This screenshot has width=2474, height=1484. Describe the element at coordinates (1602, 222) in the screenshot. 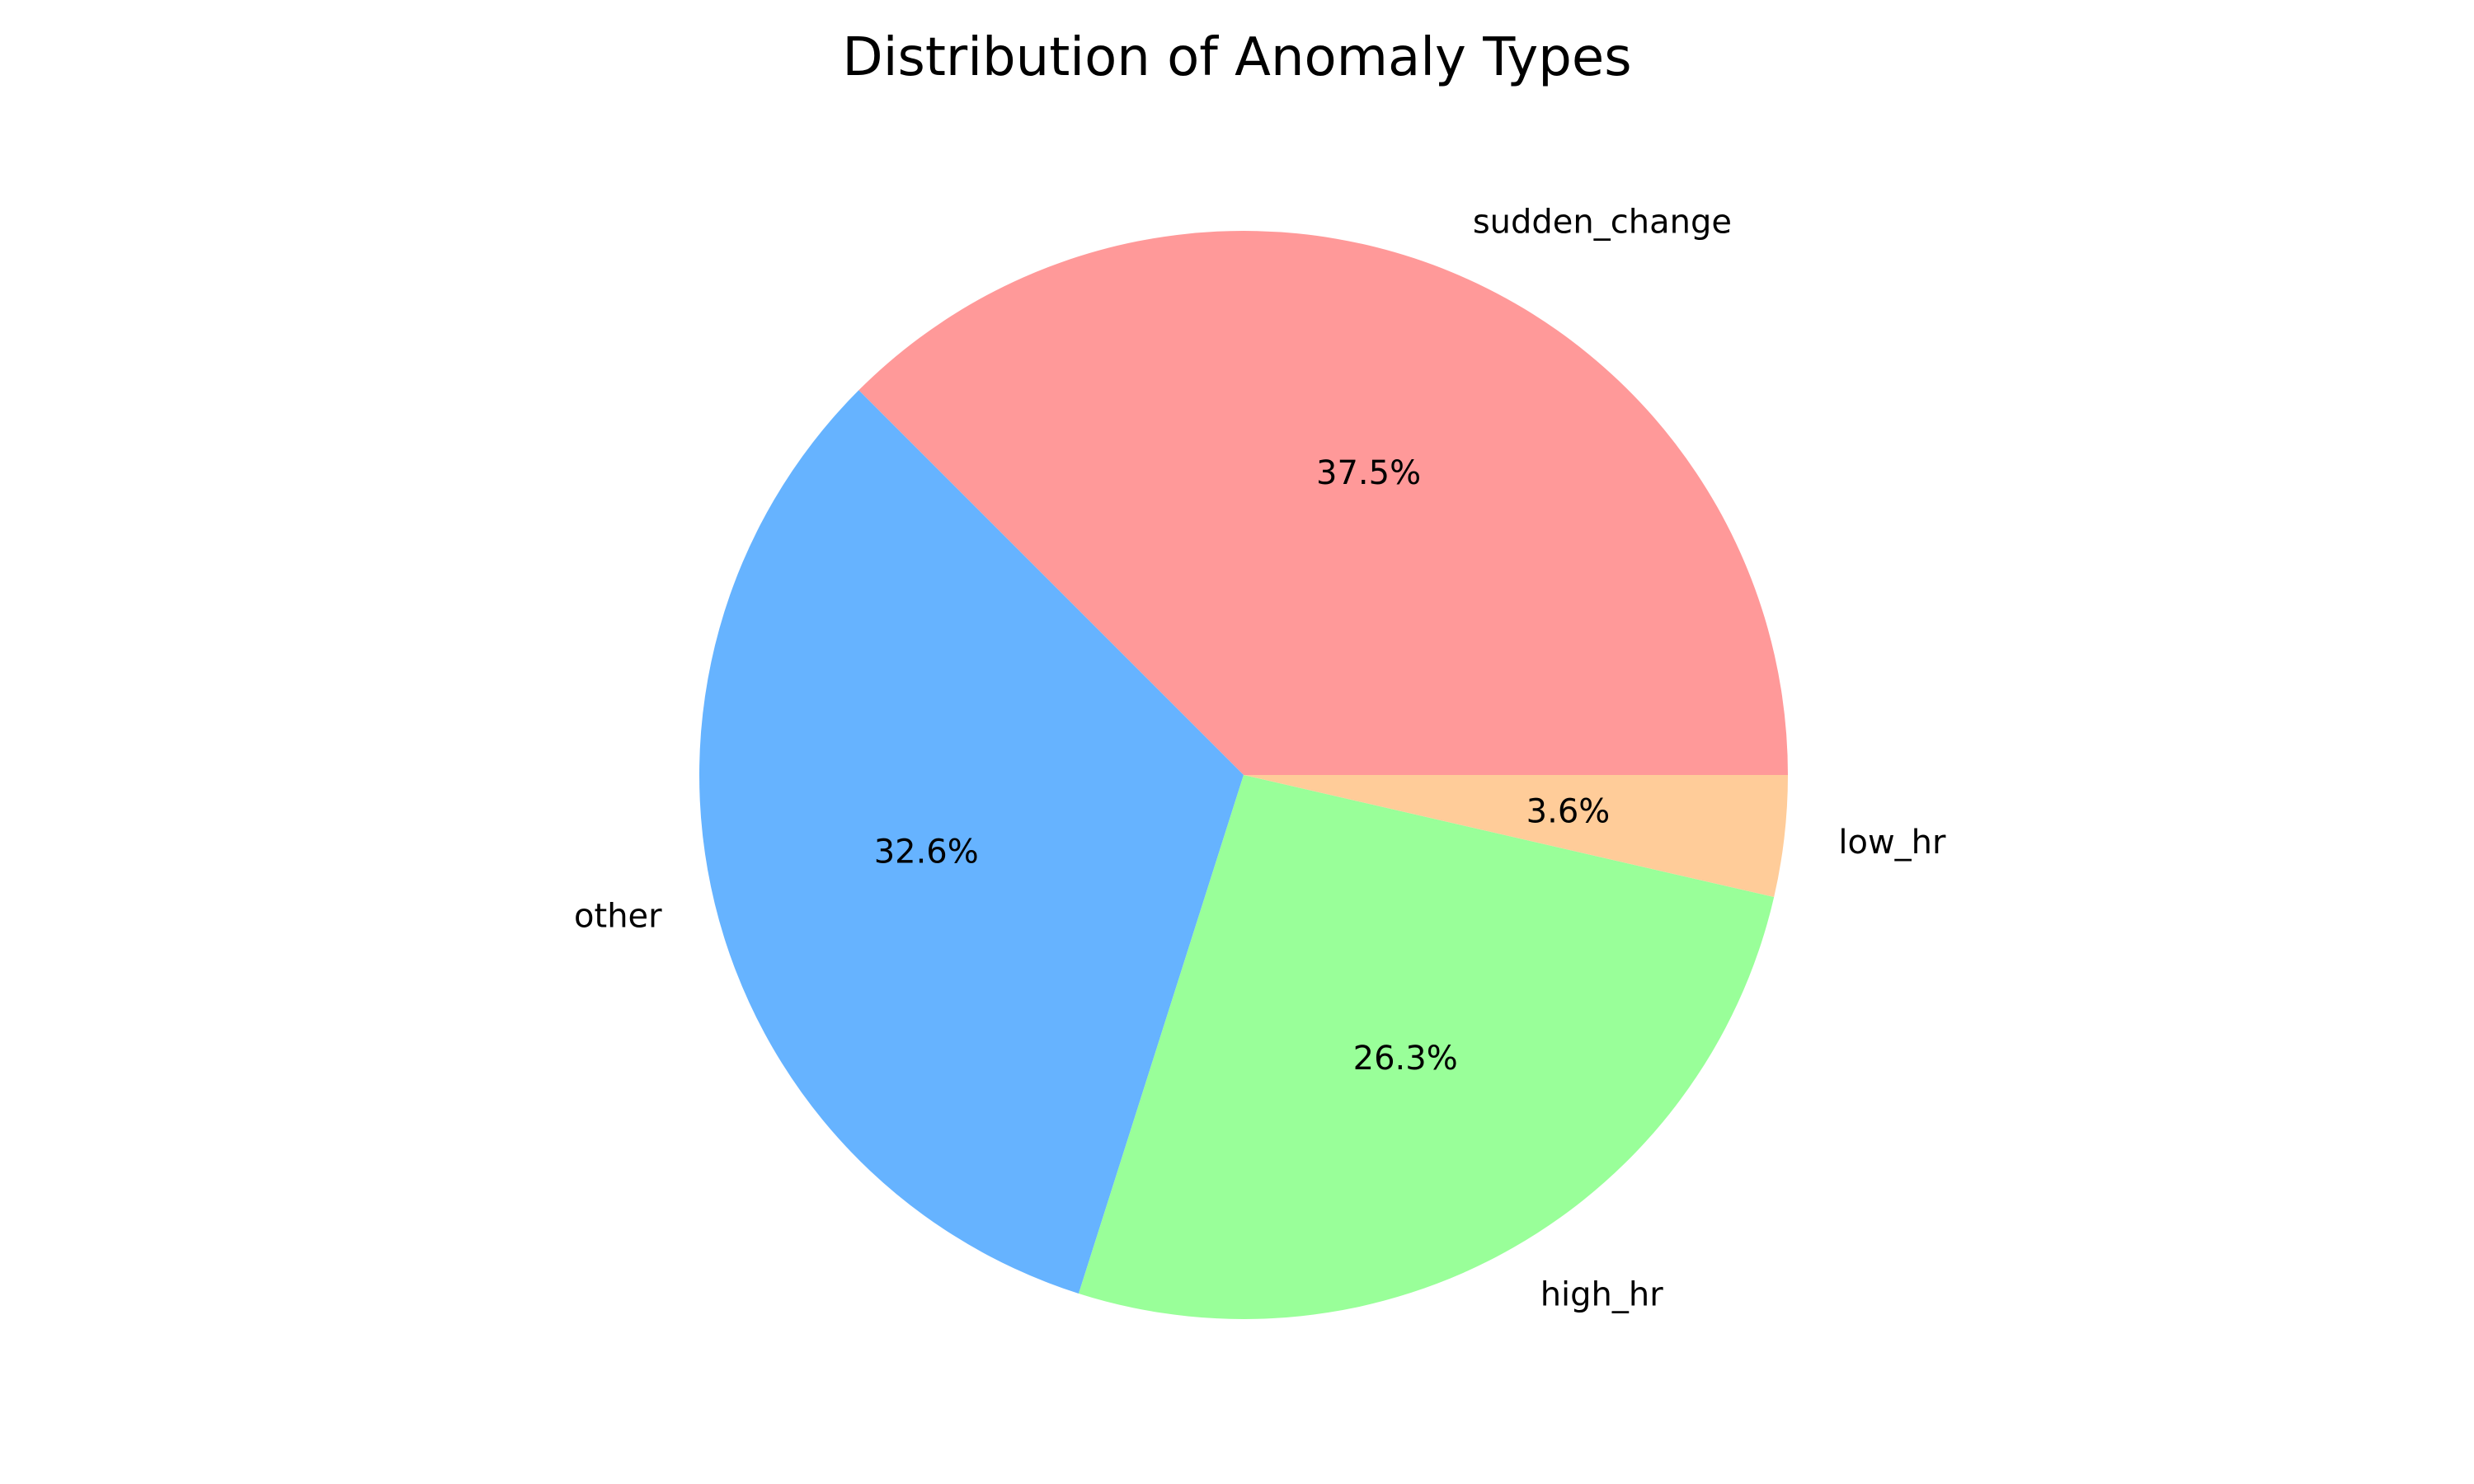

I see `slice-label-sudden-change: sudden_change` at that location.